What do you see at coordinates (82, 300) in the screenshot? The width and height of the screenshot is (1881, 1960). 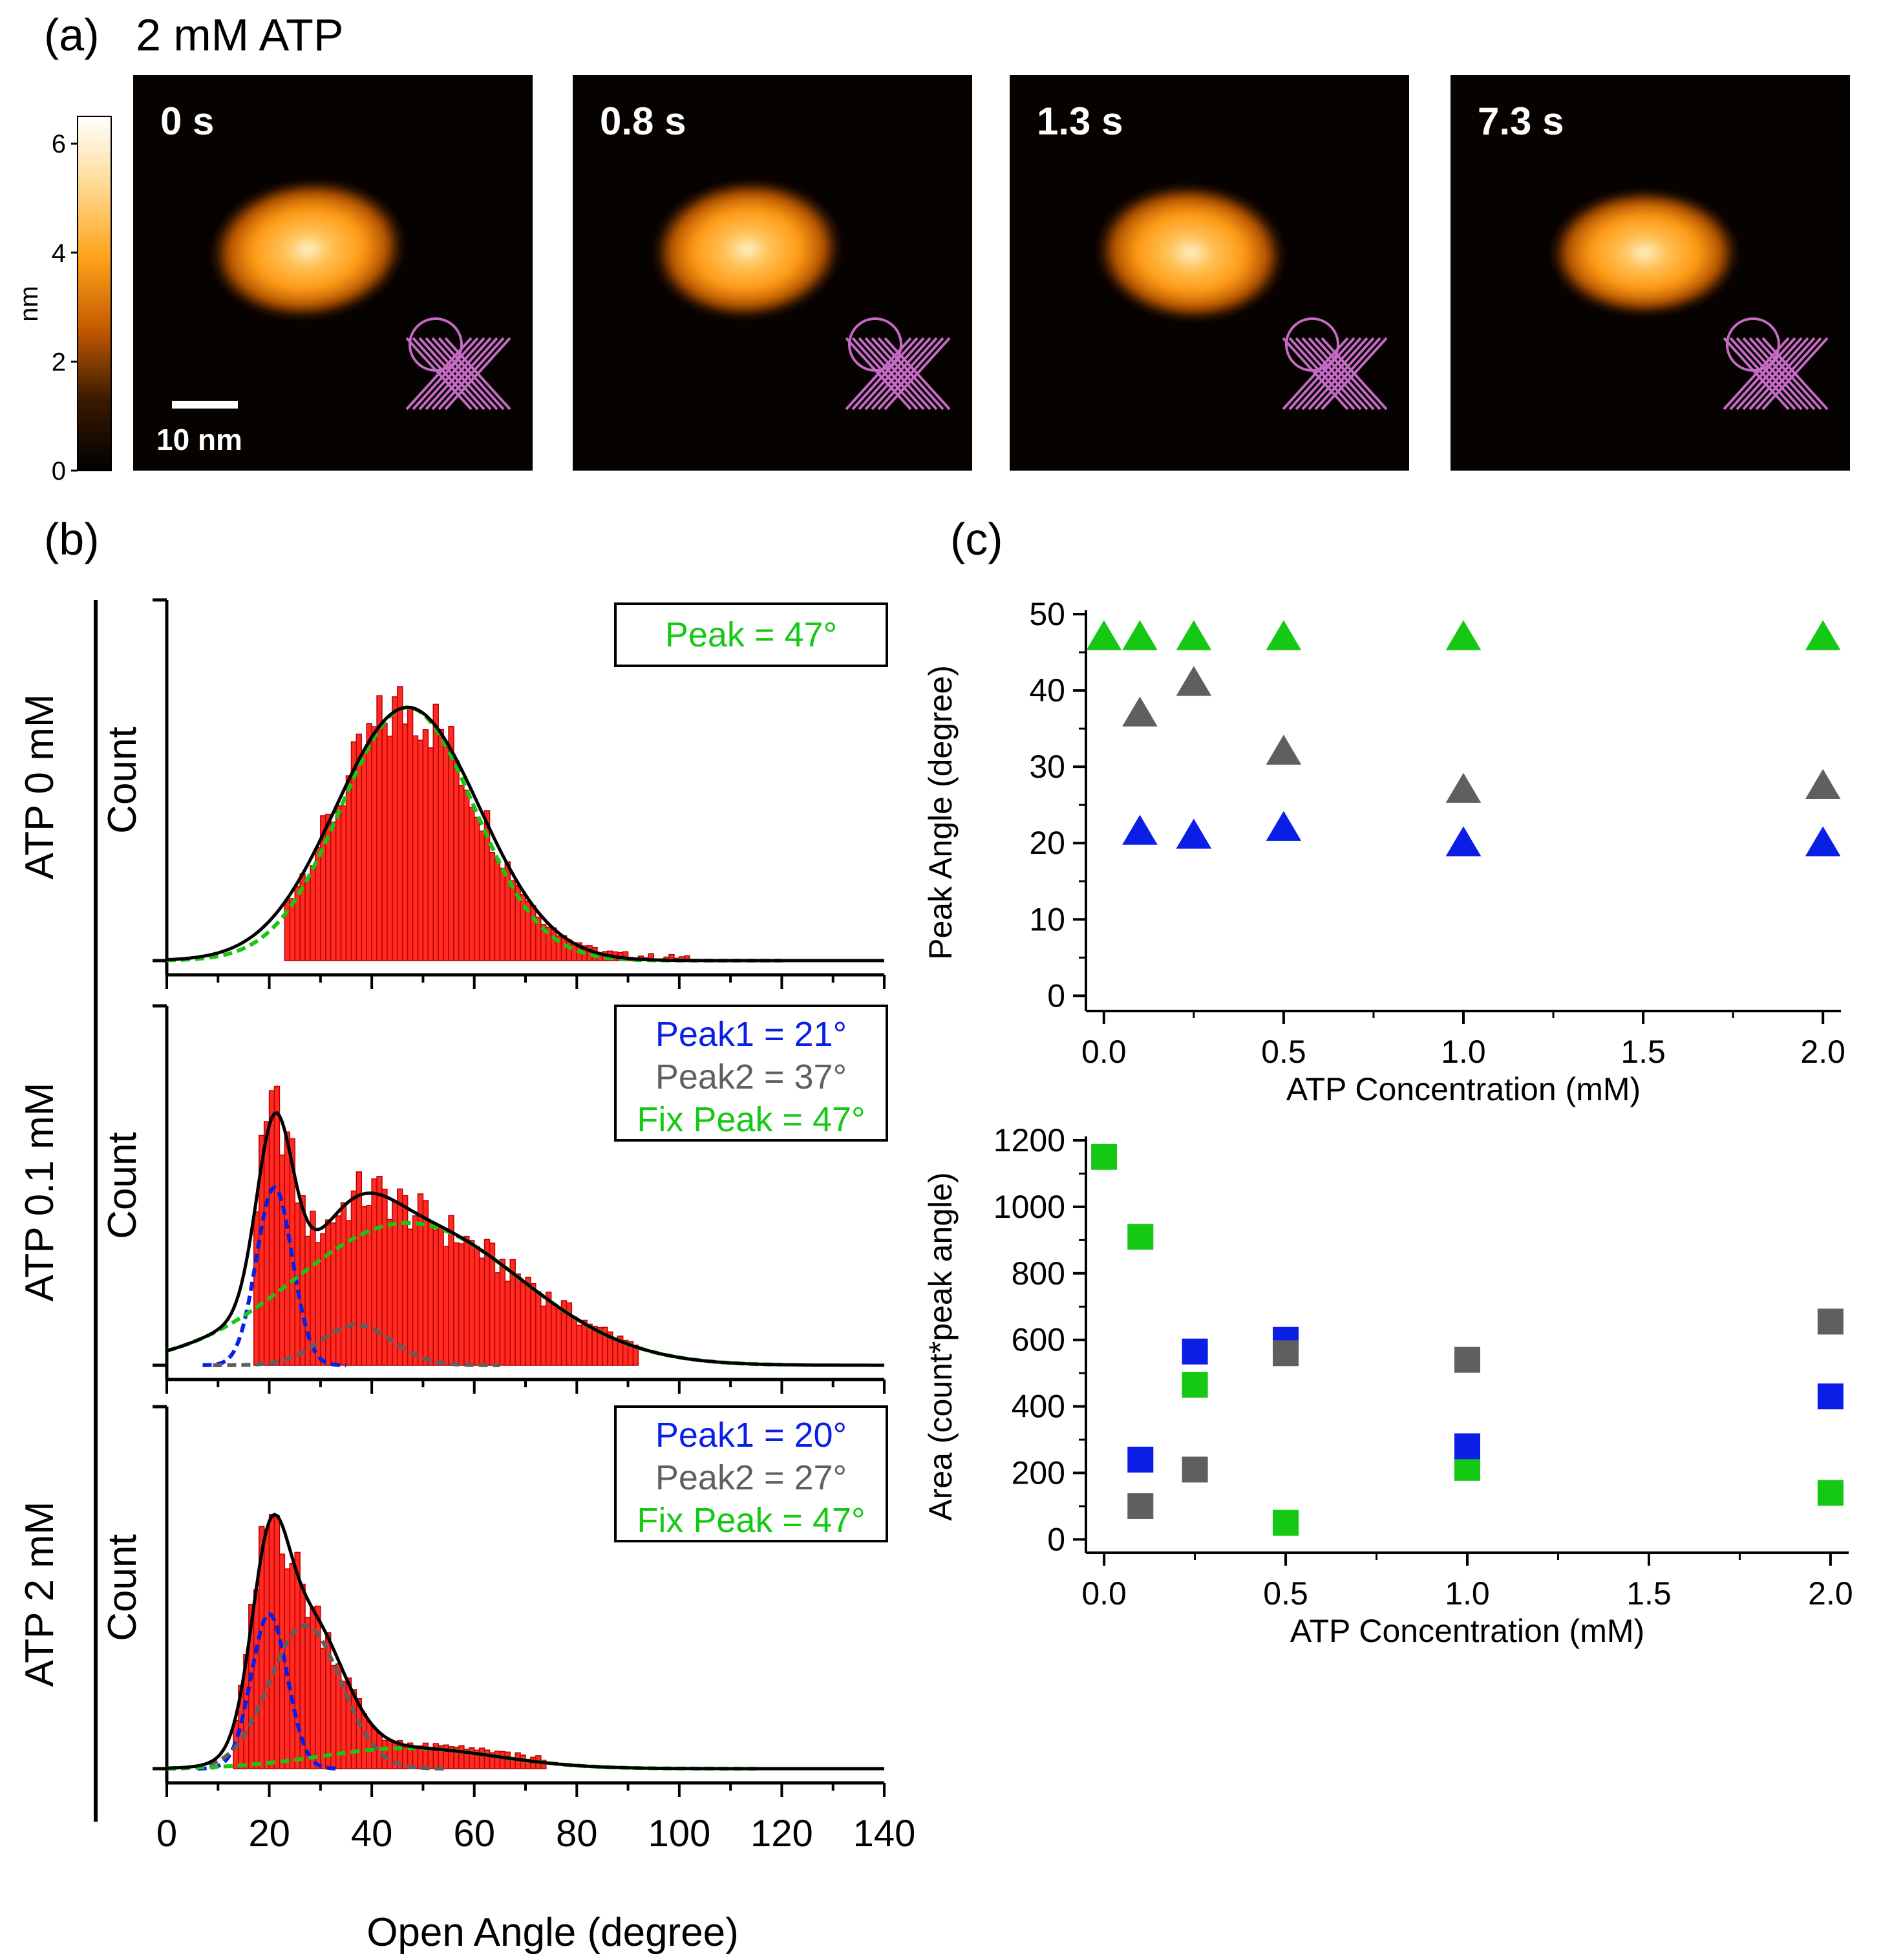 I see `height-colorbar: 0 2 4 6` at bounding box center [82, 300].